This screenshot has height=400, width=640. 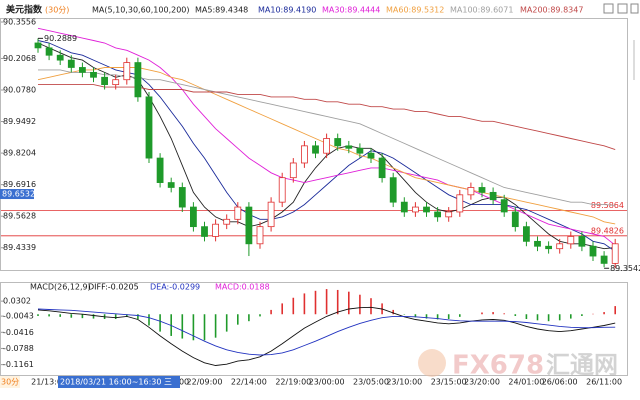 What do you see at coordinates (249, 382) in the screenshot?
I see `x-tick-label: 22/14:00` at bounding box center [249, 382].